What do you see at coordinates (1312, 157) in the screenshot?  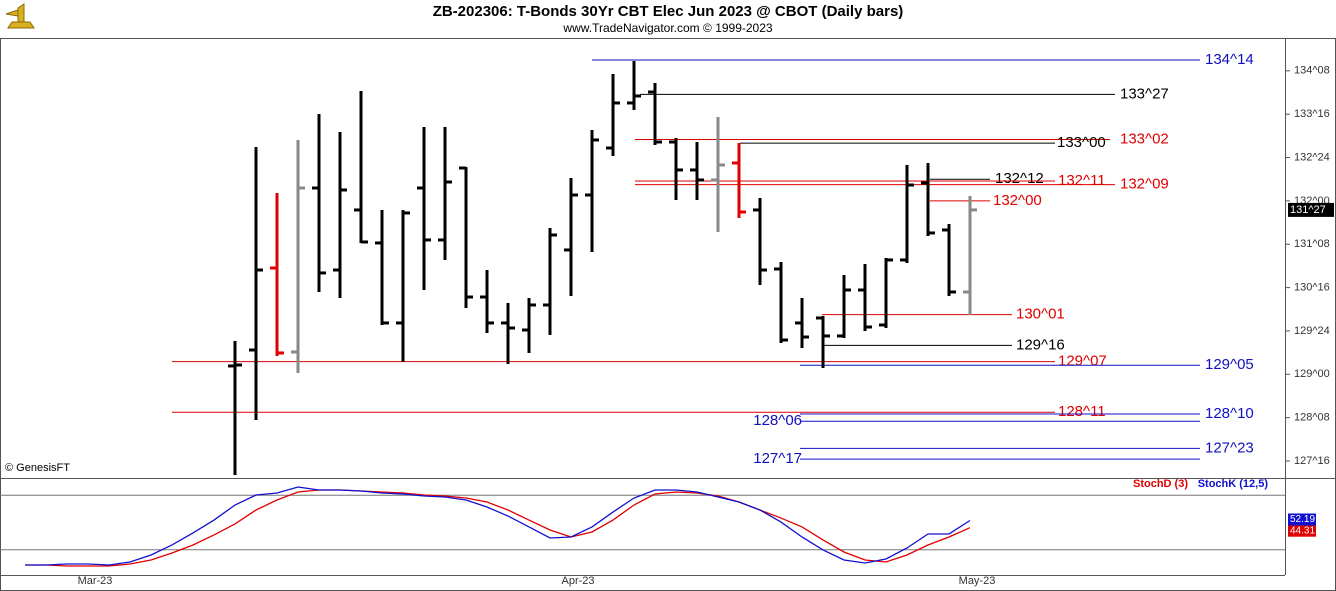 I see `y-tick-label: 132^24` at bounding box center [1312, 157].